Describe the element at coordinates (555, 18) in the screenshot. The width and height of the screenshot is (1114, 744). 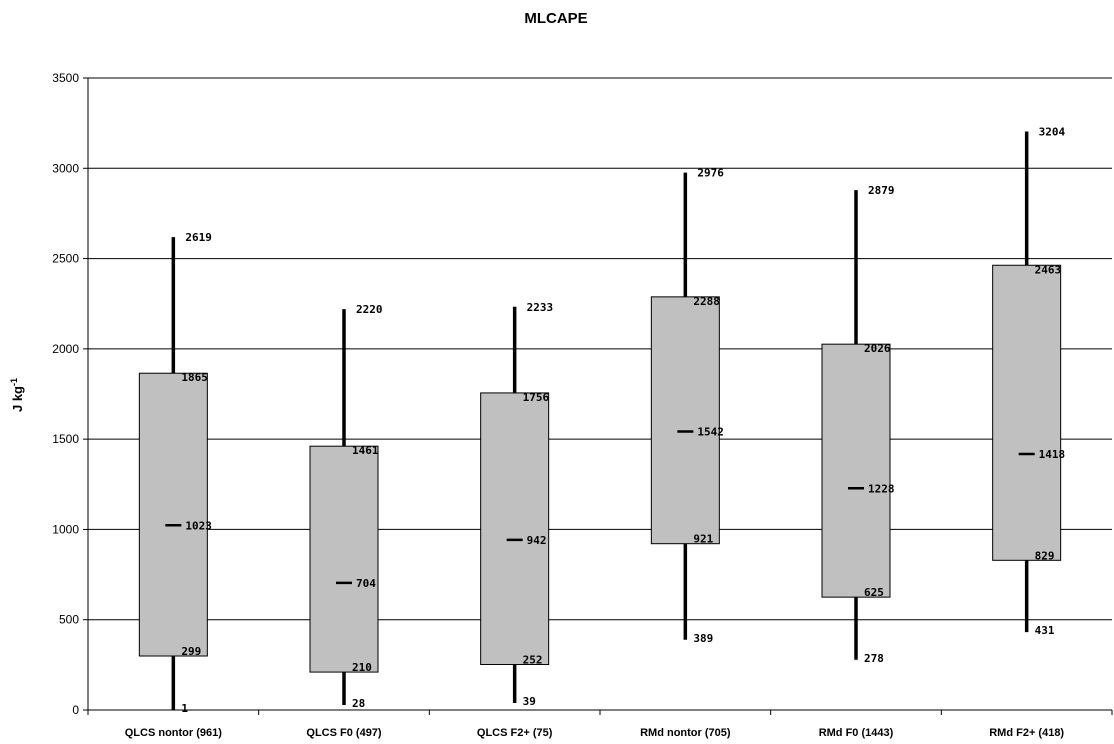
I see `chart-title: MLCAPE` at that location.